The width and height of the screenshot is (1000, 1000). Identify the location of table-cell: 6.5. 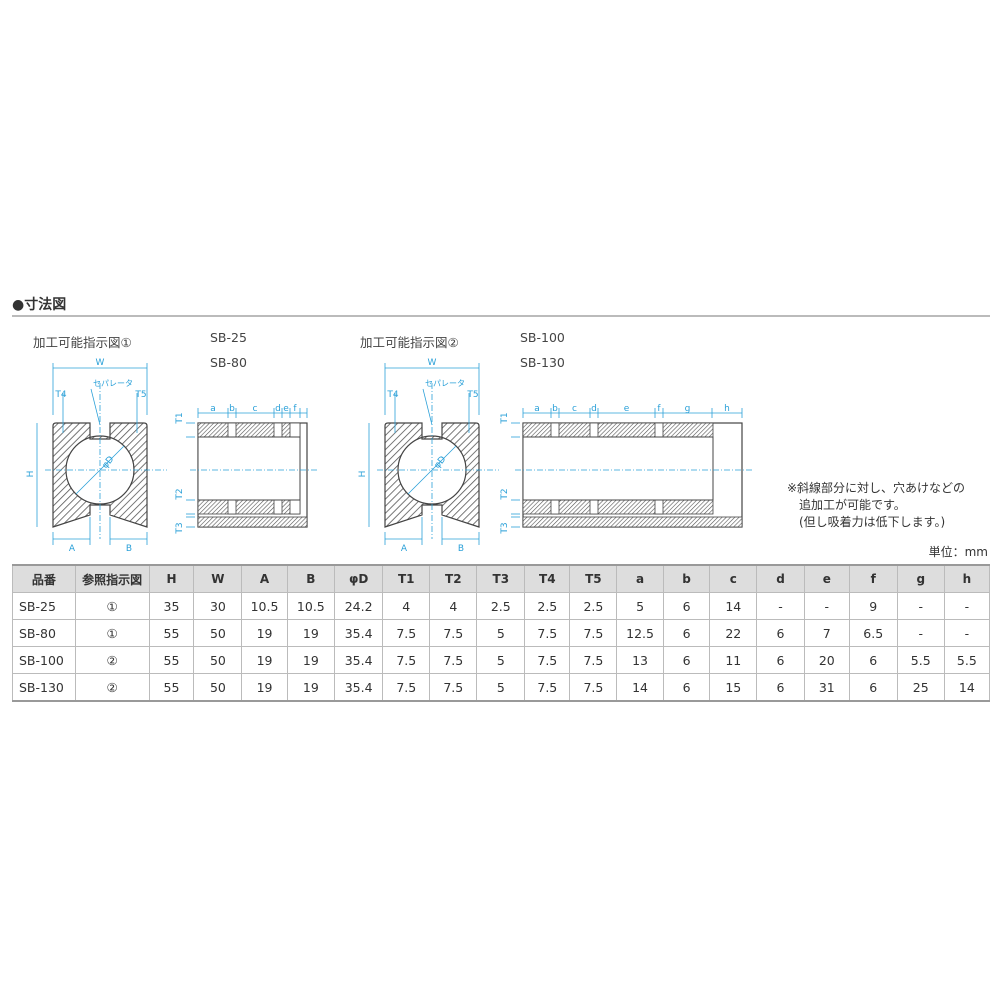
(873, 633).